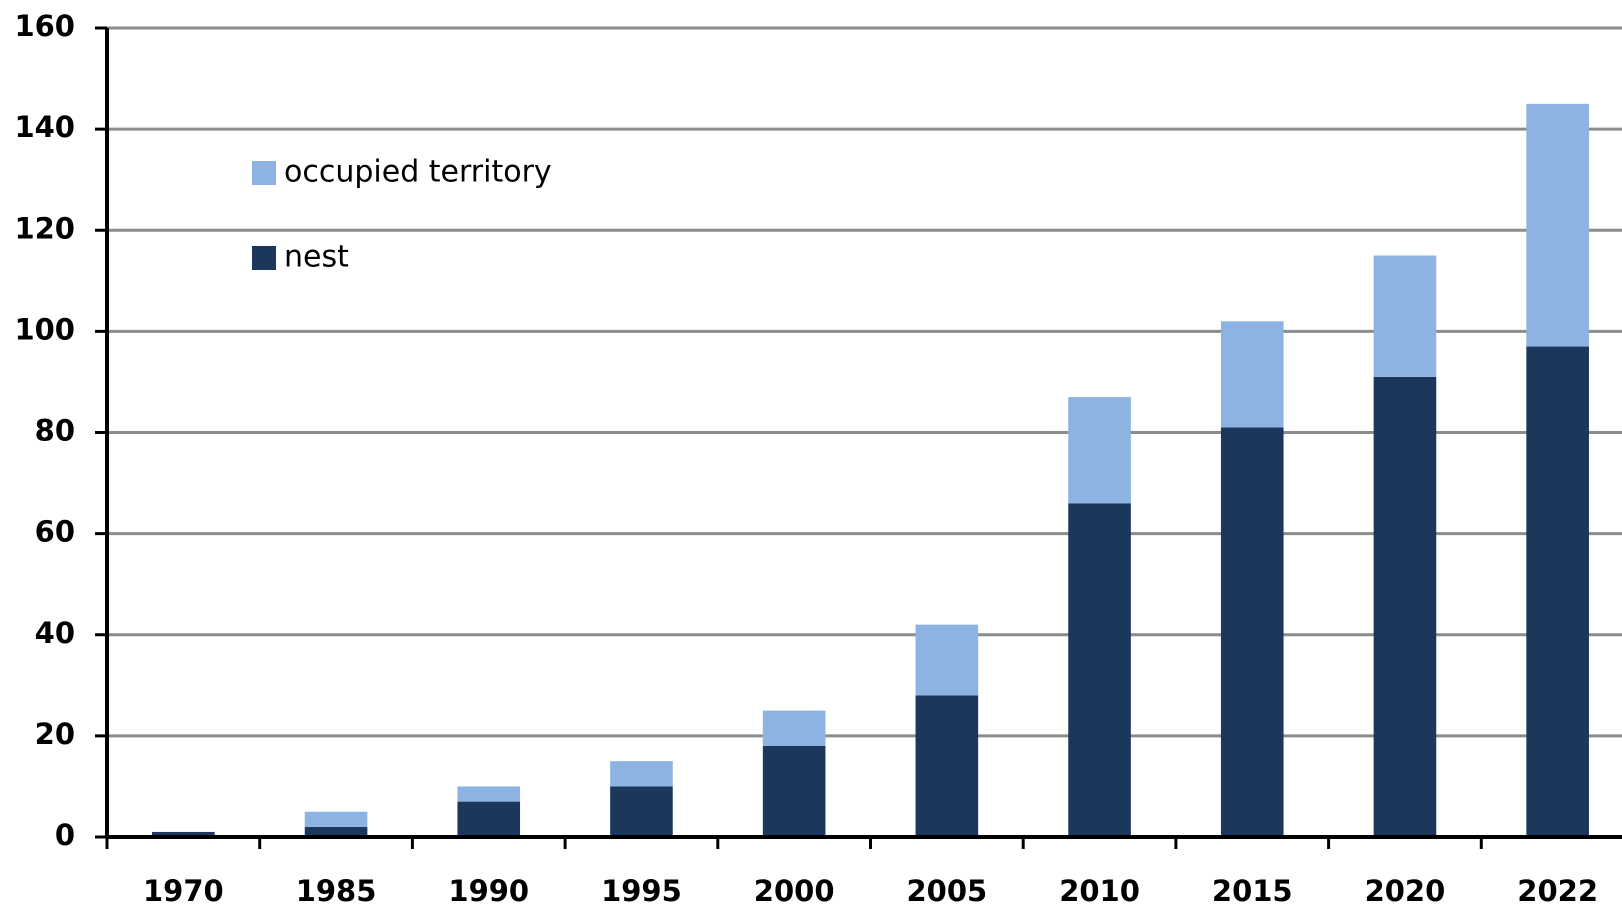 This screenshot has height=911, width=1622. I want to click on x-tick-label: 2000, so click(794, 891).